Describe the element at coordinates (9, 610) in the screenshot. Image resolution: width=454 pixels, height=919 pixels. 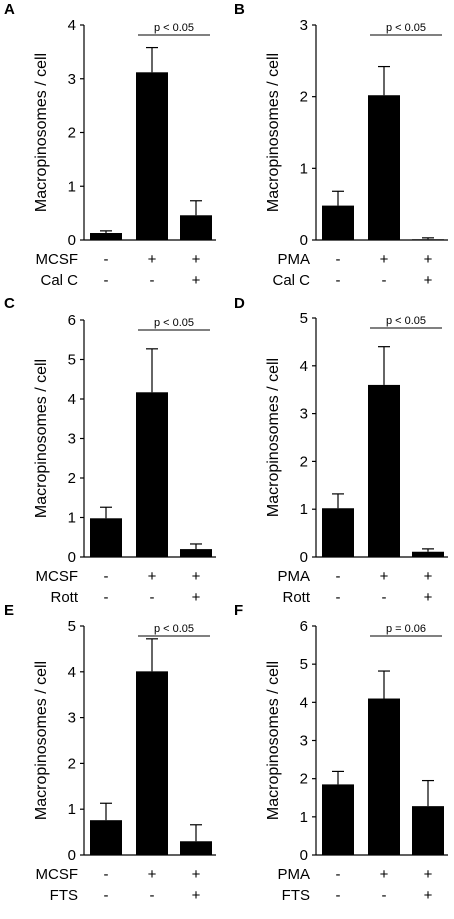
I see `panel-label: E` at that location.